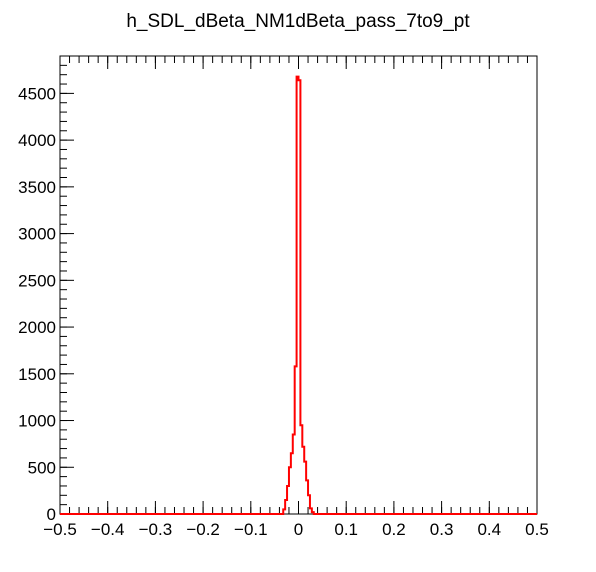 The image size is (596, 572). What do you see at coordinates (37, 140) in the screenshot?
I see `y-tick-label: 4000` at bounding box center [37, 140].